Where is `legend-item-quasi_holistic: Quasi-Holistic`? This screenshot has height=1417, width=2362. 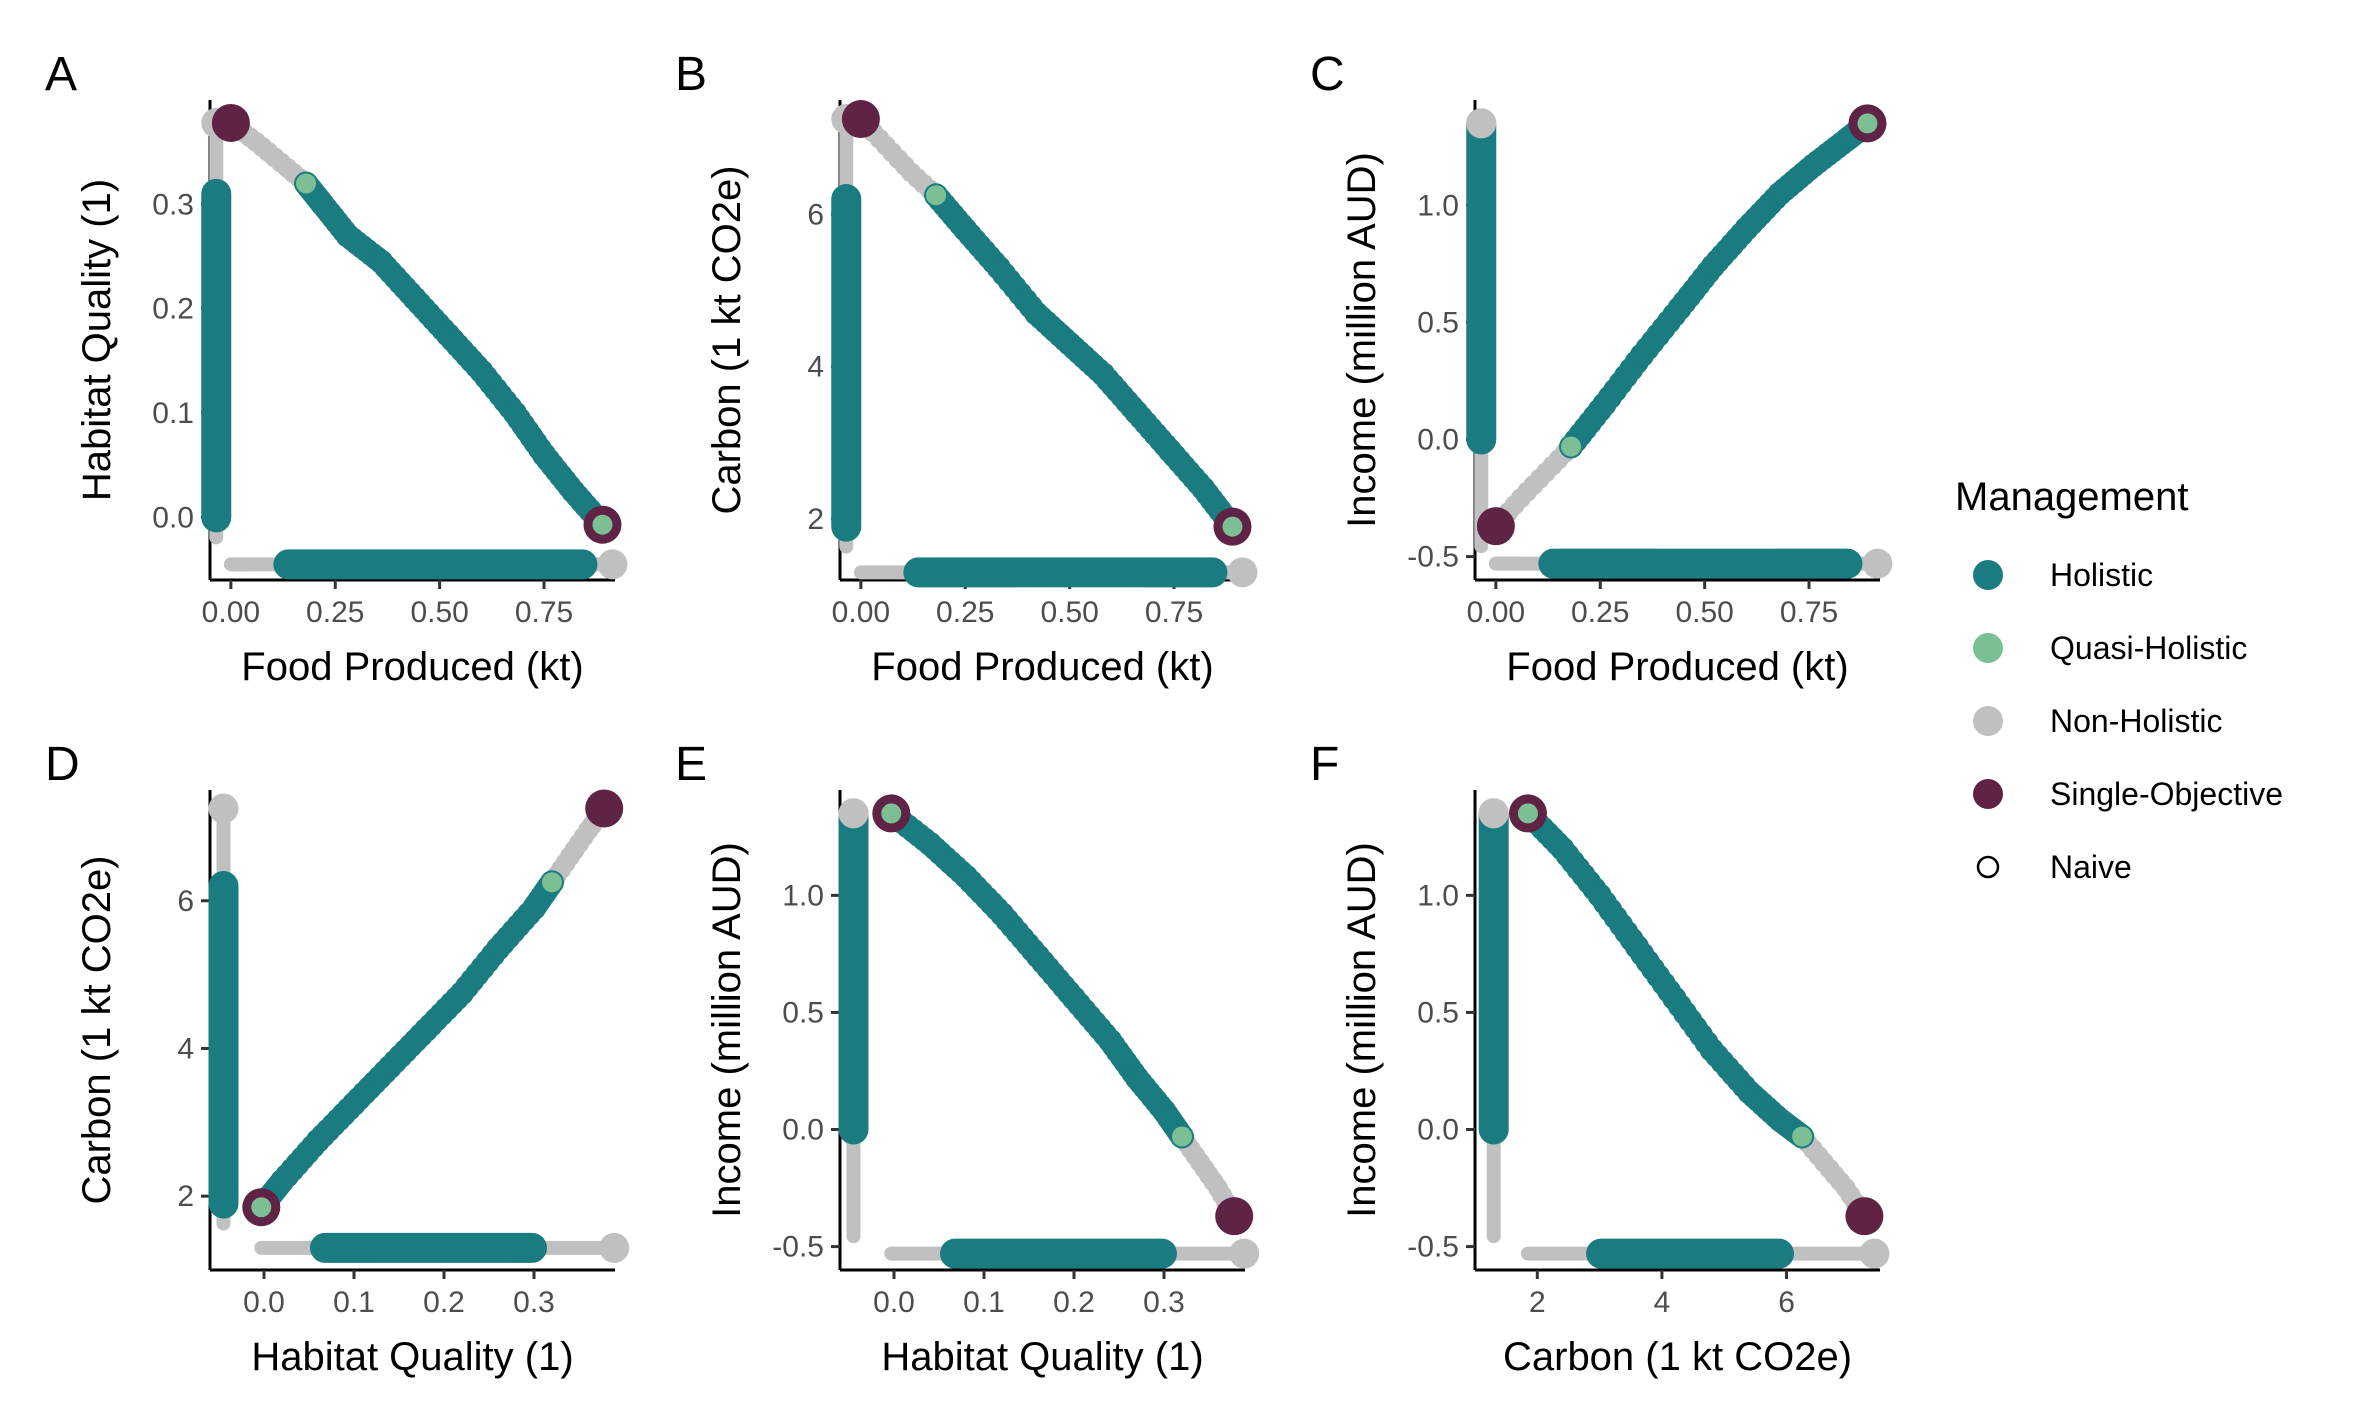 legend-item-quasi_holistic: Quasi-Holistic is located at coordinates (2110, 648).